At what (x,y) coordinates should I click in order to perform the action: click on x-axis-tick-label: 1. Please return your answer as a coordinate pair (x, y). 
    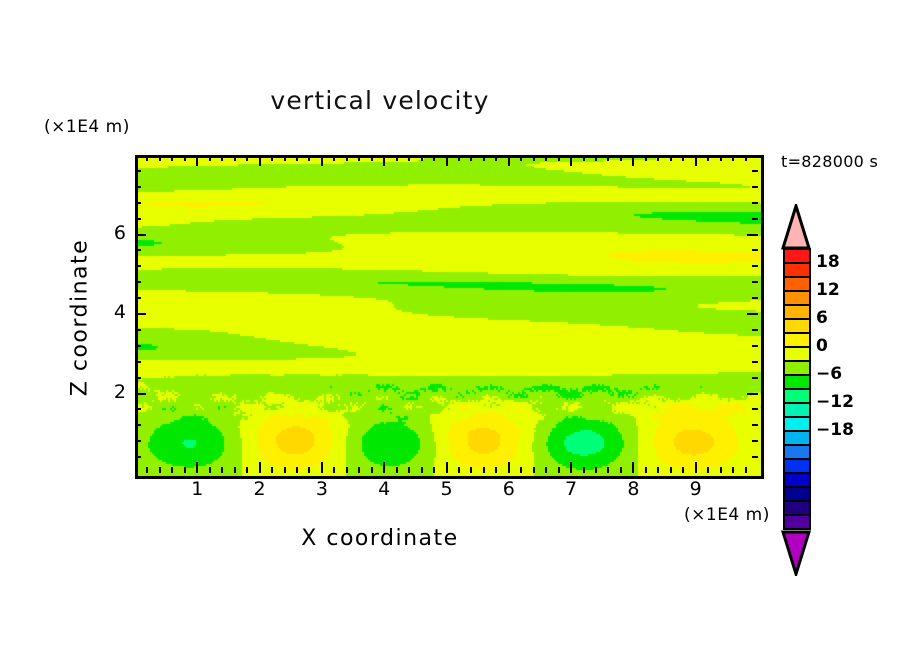
    Looking at the image, I should click on (197, 489).